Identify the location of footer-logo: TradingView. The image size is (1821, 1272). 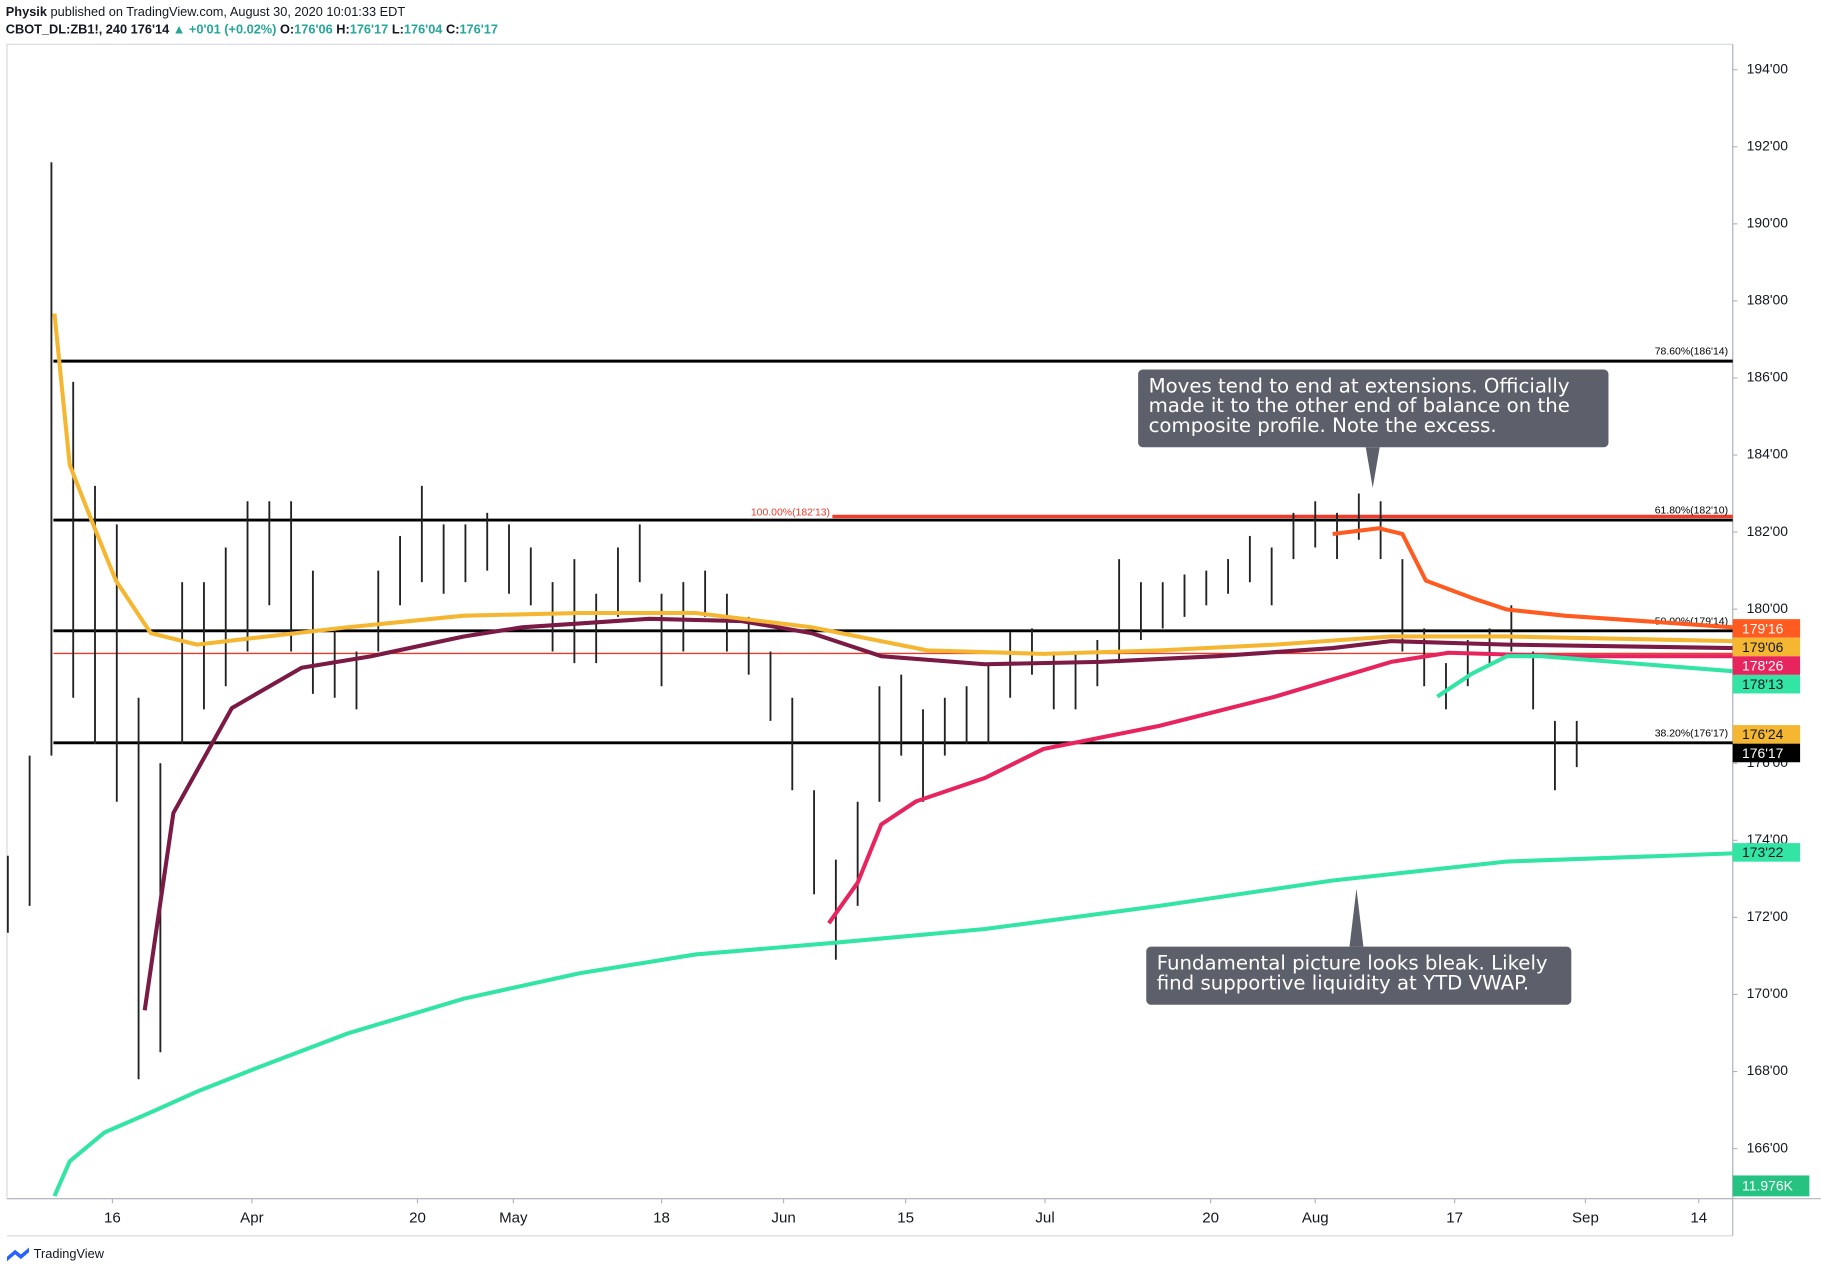
(55, 1254).